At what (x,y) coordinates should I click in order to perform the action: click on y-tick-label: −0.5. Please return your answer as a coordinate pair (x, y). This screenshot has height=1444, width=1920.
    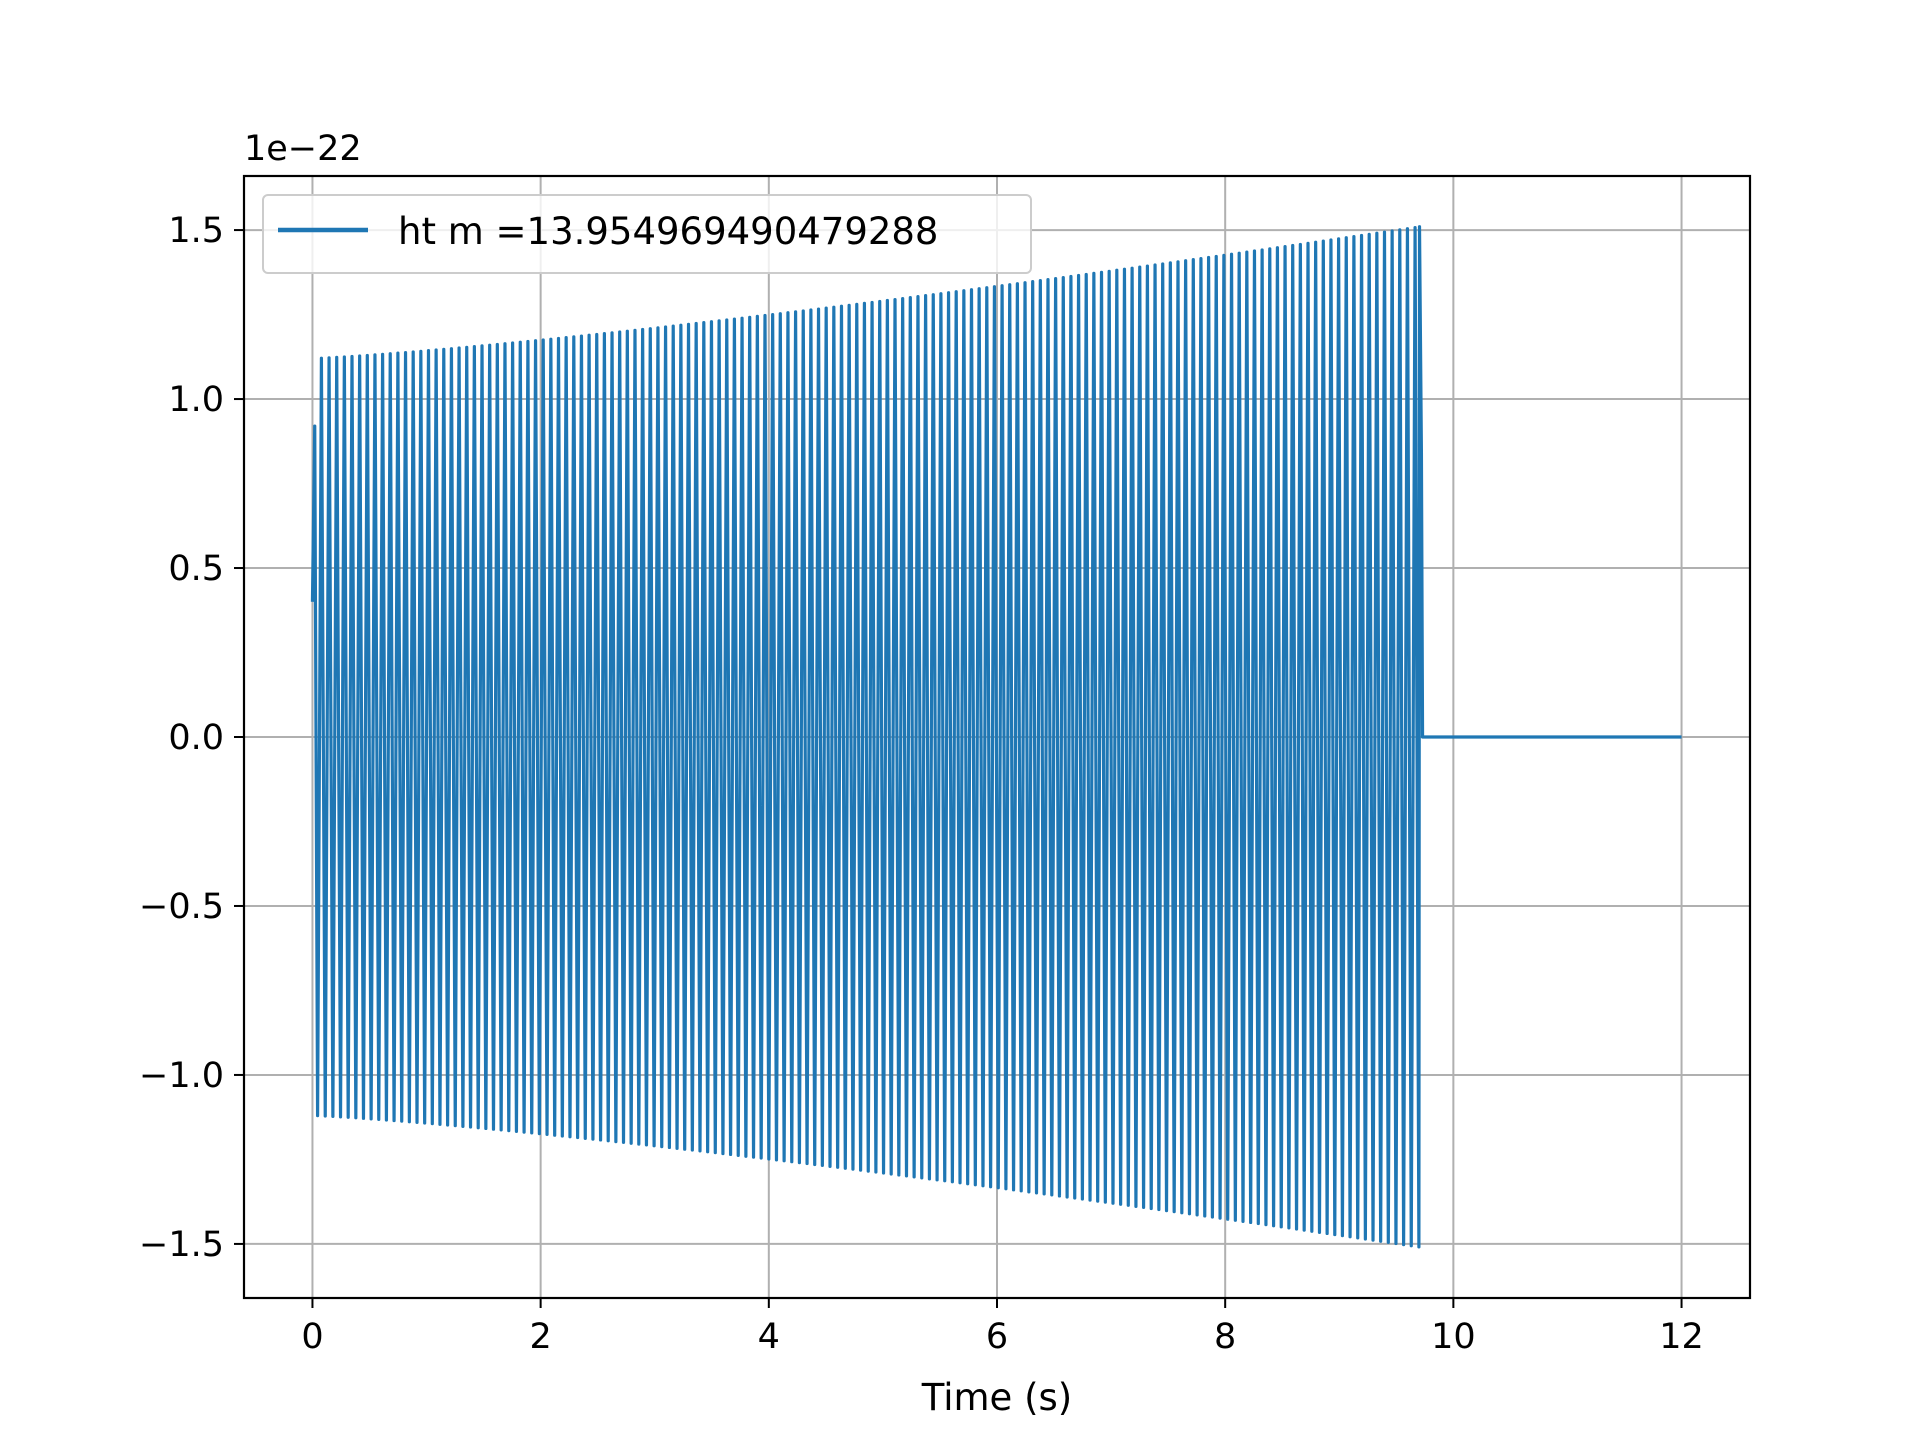
    Looking at the image, I should click on (181, 907).